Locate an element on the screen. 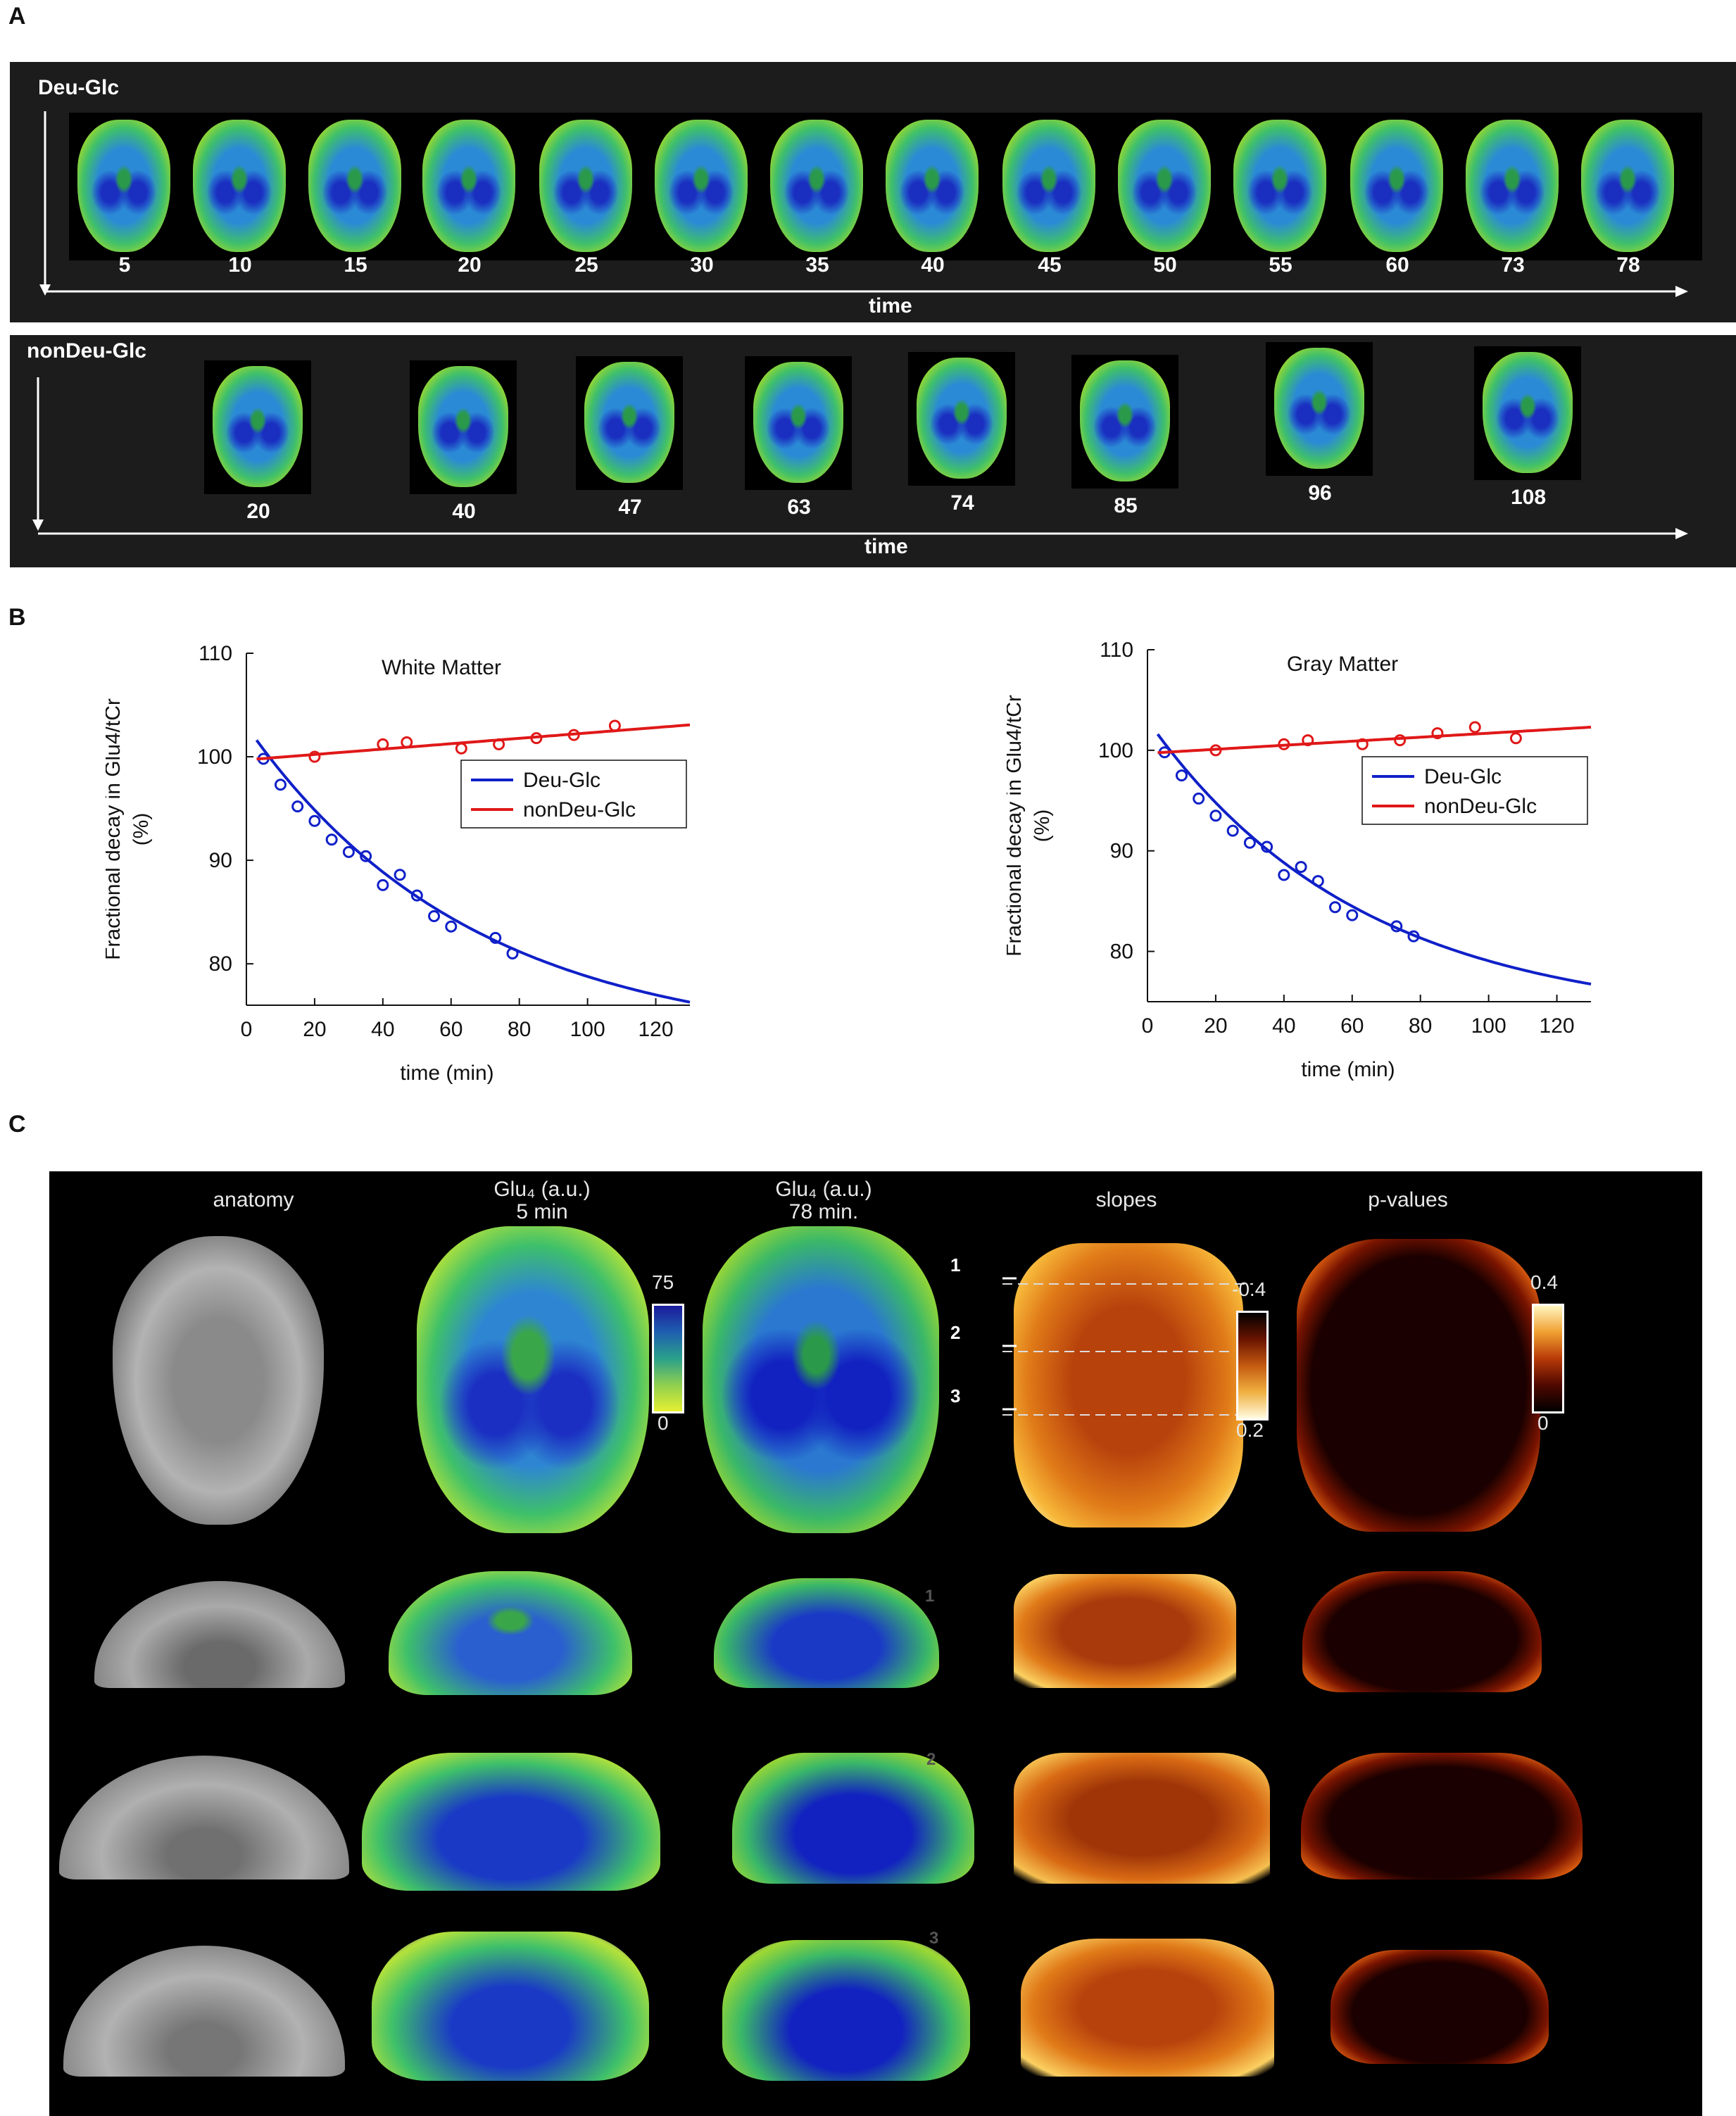 The width and height of the screenshot is (1736, 2116). pvalues-colorbar-top: 0.4 is located at coordinates (1544, 1282).